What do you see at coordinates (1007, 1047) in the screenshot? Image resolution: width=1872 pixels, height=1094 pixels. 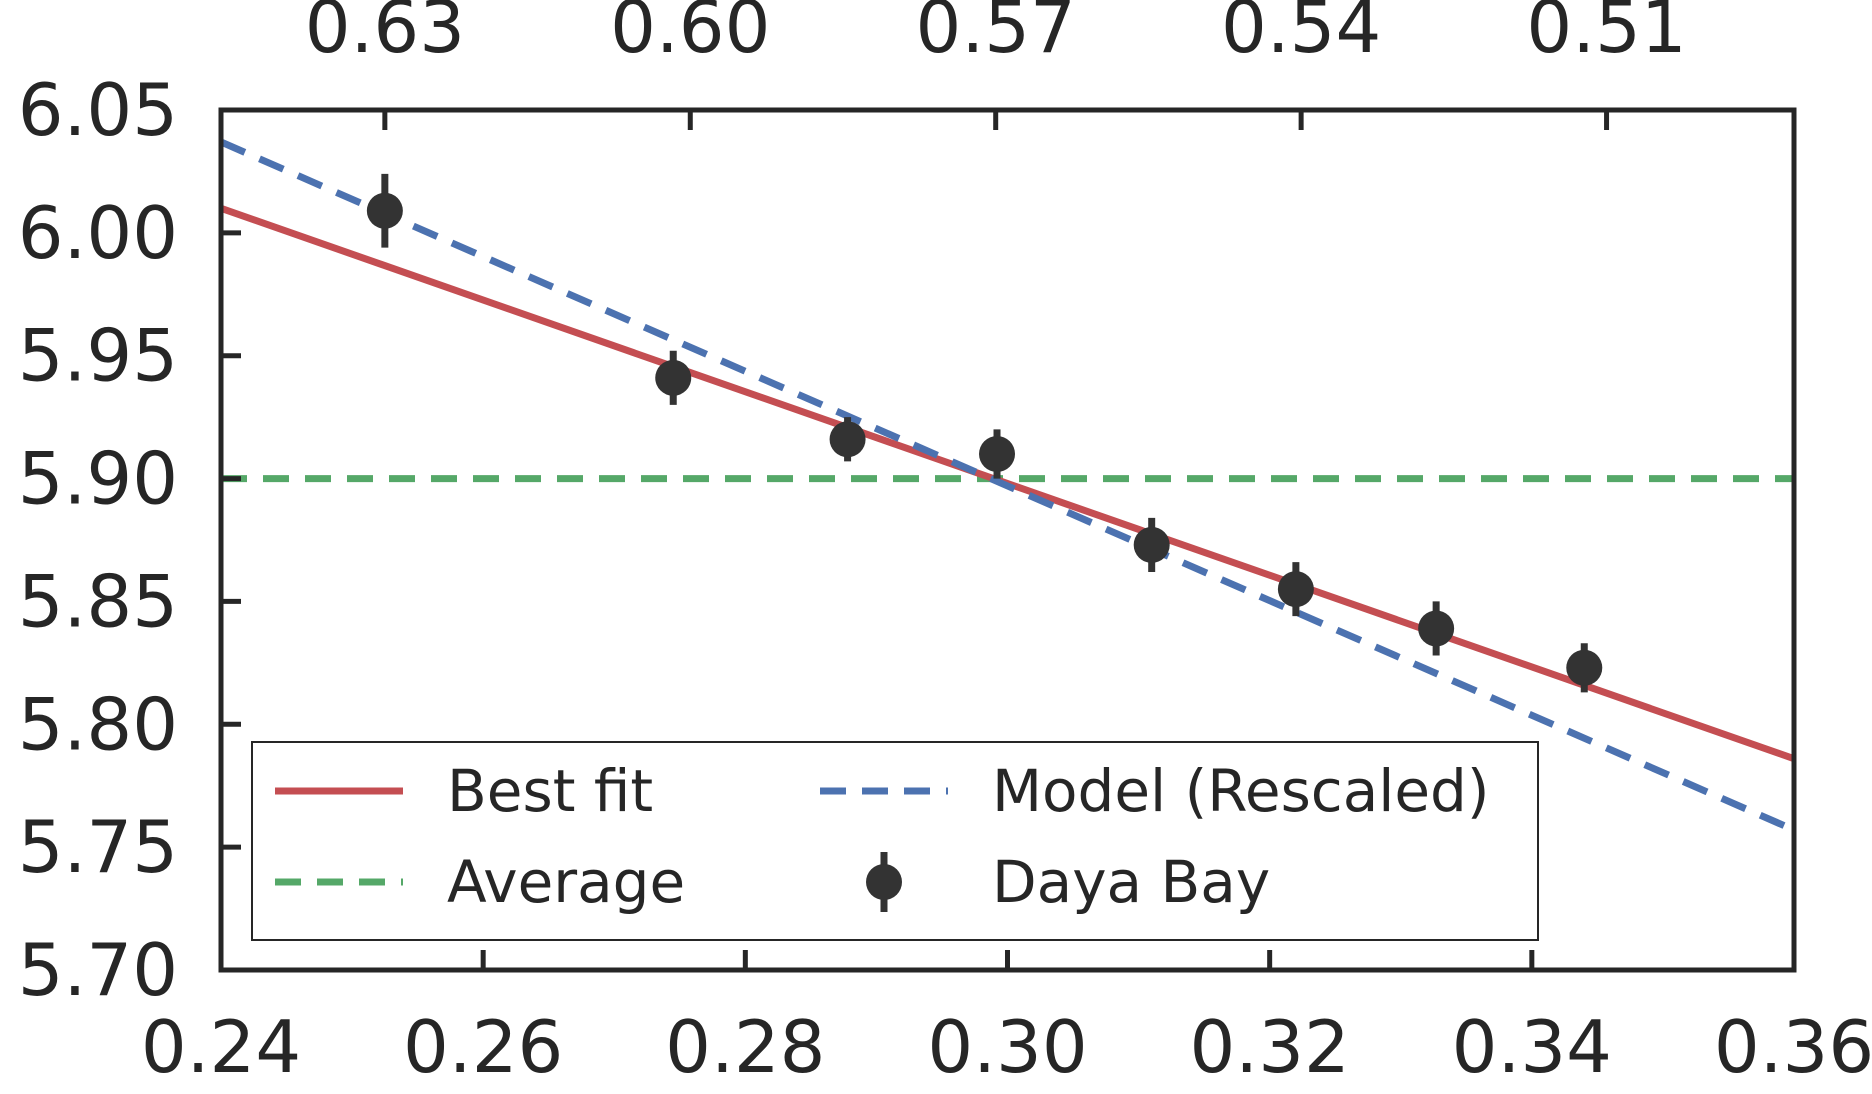 I see `x-tick-label: 0.30` at bounding box center [1007, 1047].